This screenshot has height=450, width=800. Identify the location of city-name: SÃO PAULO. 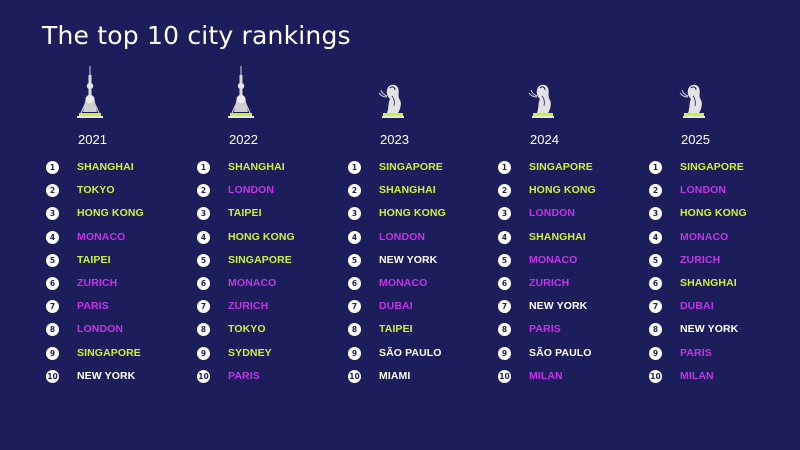
(410, 352).